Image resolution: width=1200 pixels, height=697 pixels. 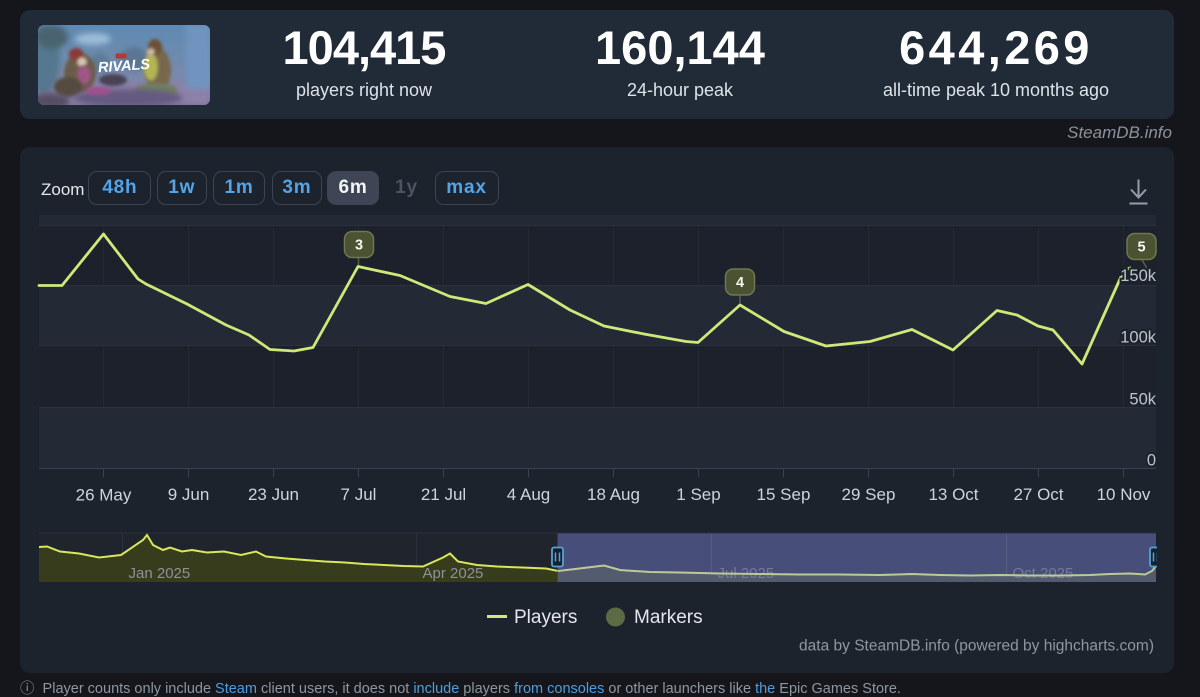 I want to click on svg-text: 13 Oct, so click(x=953, y=494).